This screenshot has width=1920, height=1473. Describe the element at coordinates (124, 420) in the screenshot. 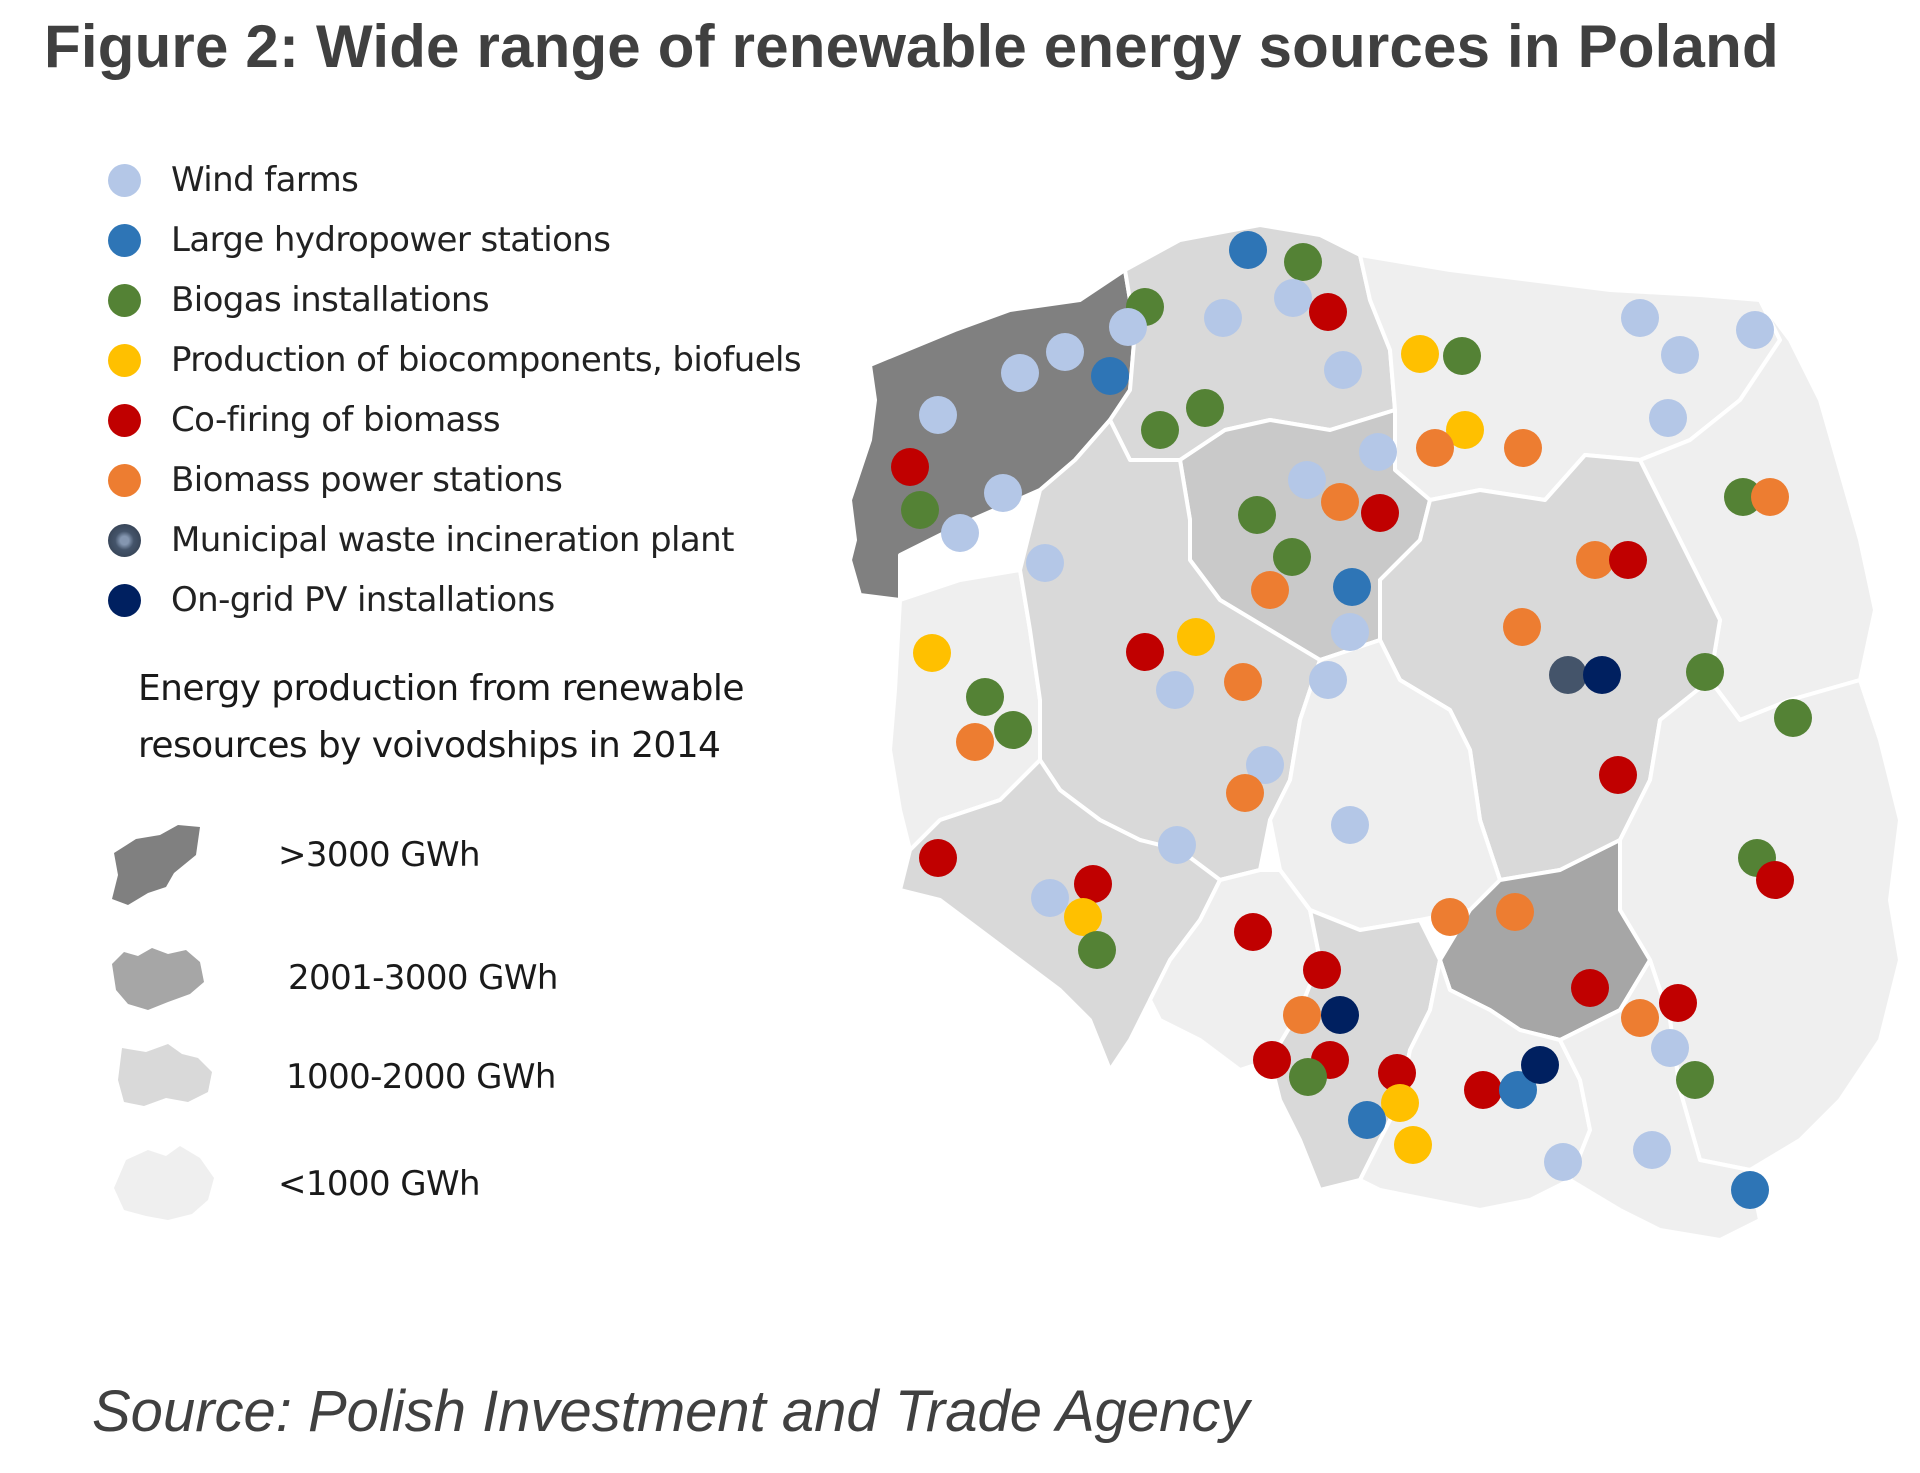

I see `cofiring-marker-icon` at that location.